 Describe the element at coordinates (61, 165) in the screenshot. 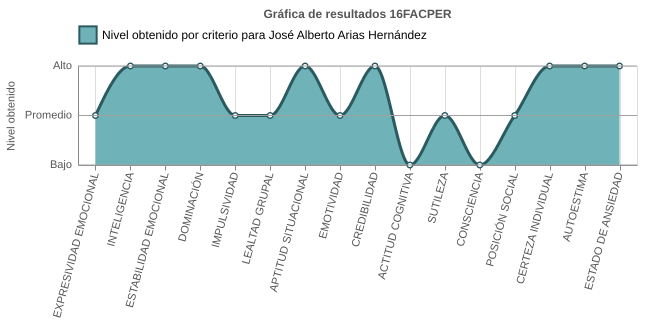

I see `ref-line-label: Bajo` at that location.